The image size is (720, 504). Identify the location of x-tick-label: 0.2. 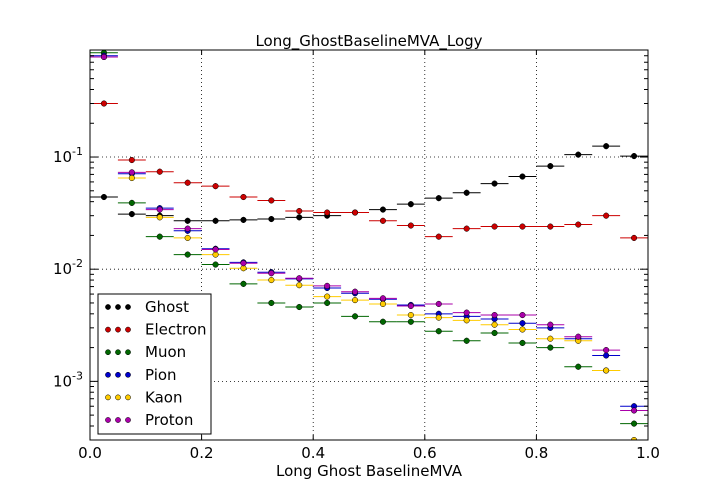
(202, 453).